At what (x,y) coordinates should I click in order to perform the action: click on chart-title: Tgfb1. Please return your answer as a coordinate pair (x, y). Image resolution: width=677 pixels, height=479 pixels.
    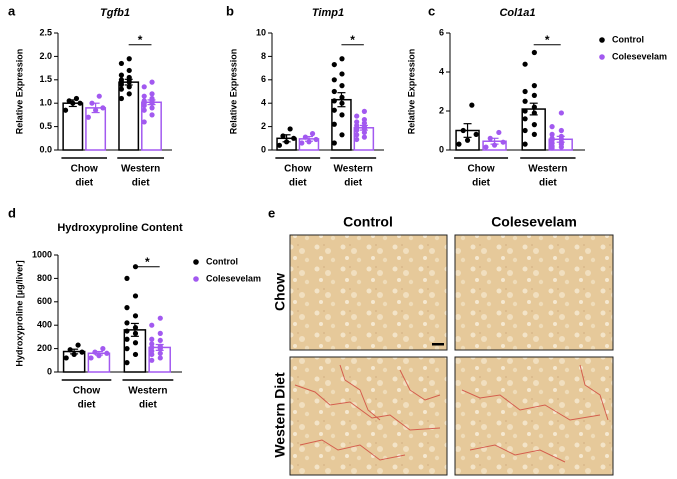
    Looking at the image, I should click on (115, 13).